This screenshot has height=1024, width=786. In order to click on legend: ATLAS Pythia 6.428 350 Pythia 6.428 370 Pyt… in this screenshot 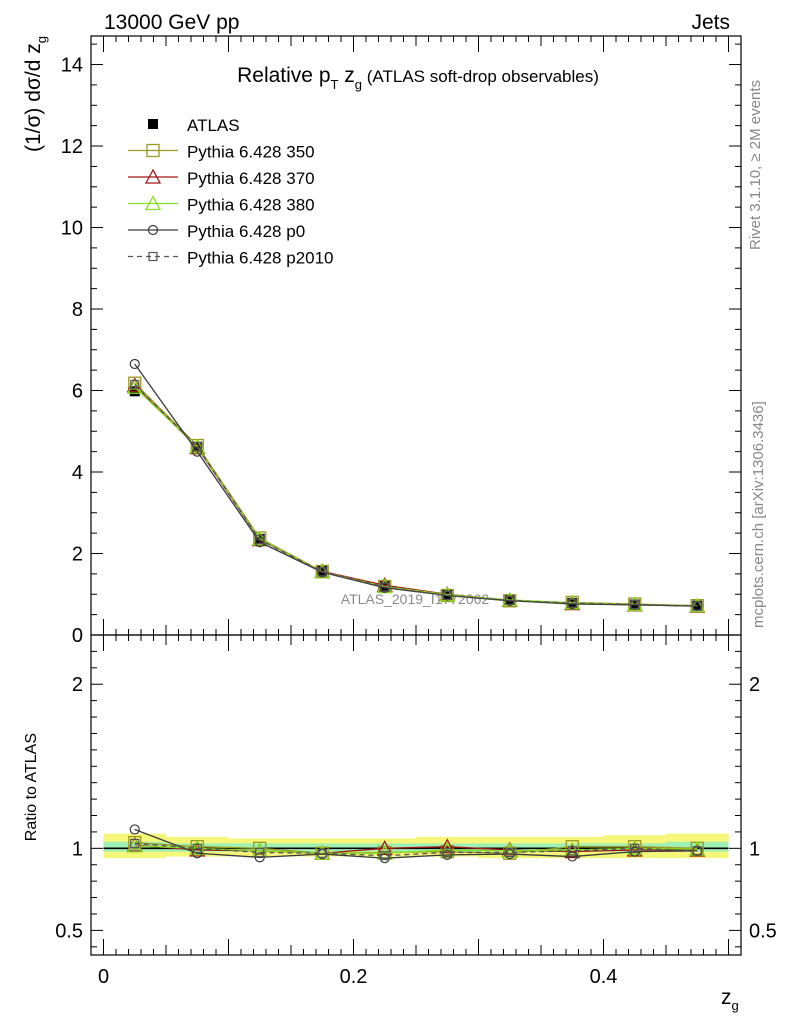, I will do `click(231, 192)`.